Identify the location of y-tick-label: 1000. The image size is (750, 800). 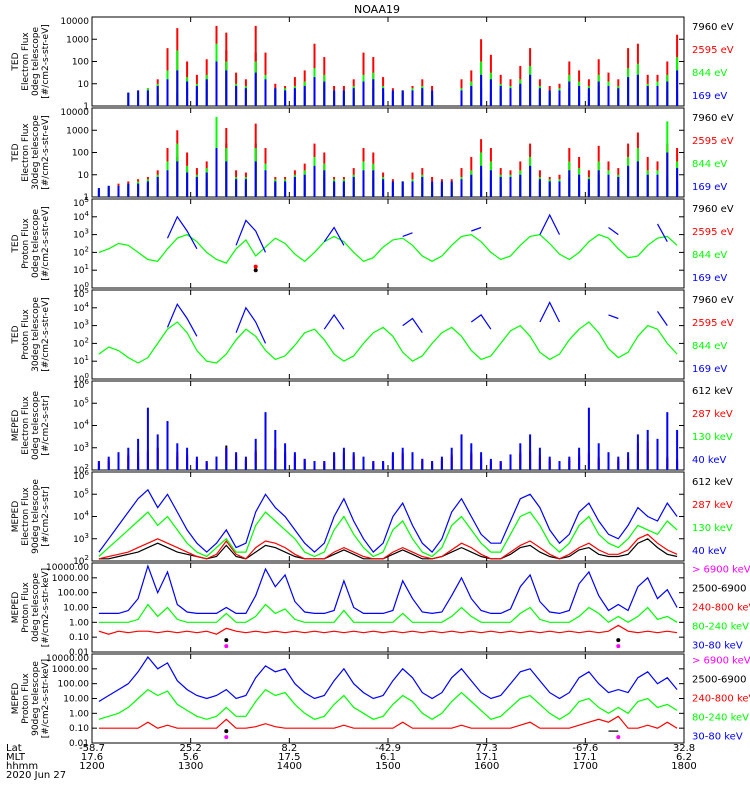
(77, 131).